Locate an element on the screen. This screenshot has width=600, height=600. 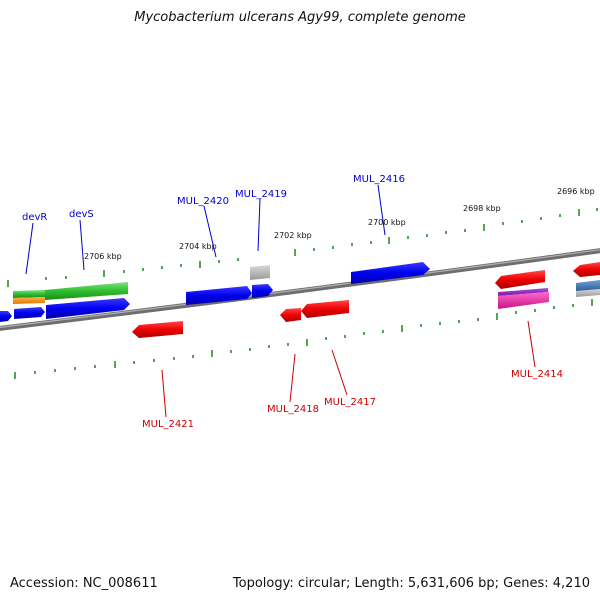
genome-backbone-highlight is located at coordinates (300, 288).